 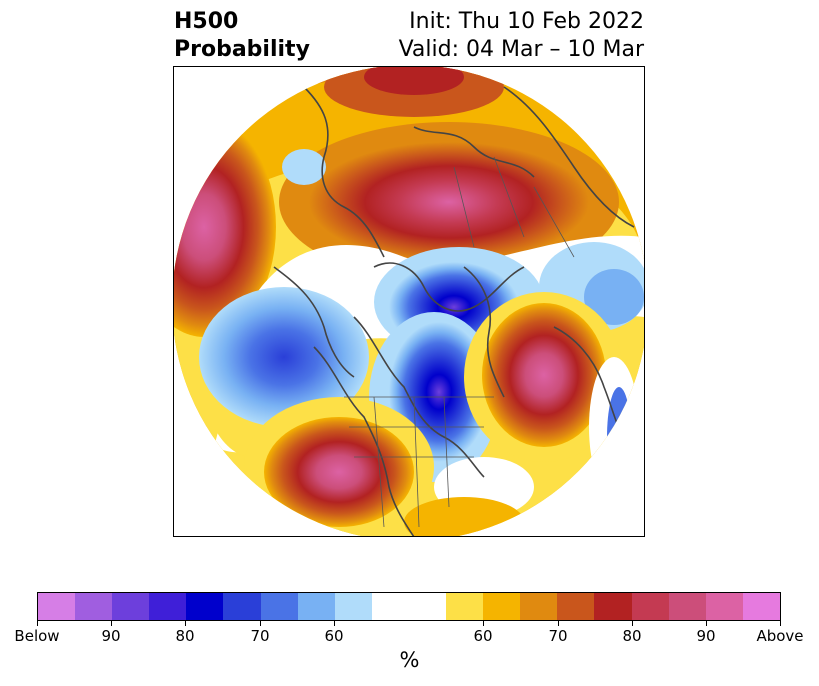 What do you see at coordinates (449, 202) in the screenshot?
I see `eurasia-warm-anomaly` at bounding box center [449, 202].